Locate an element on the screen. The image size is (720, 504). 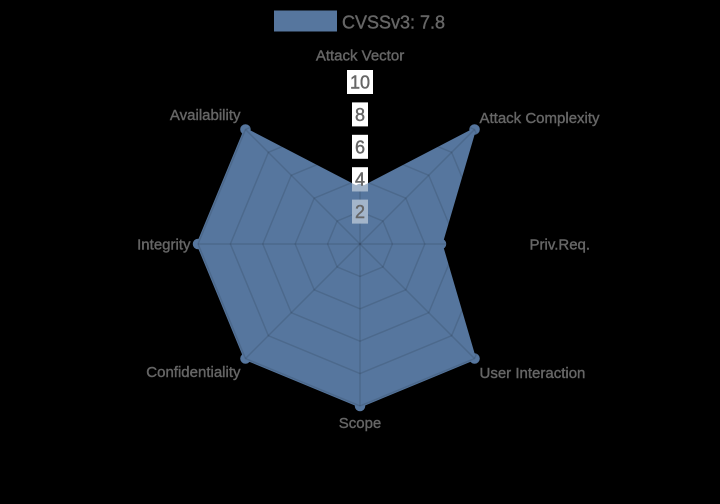
svg-text: 2 is located at coordinates (360, 212).